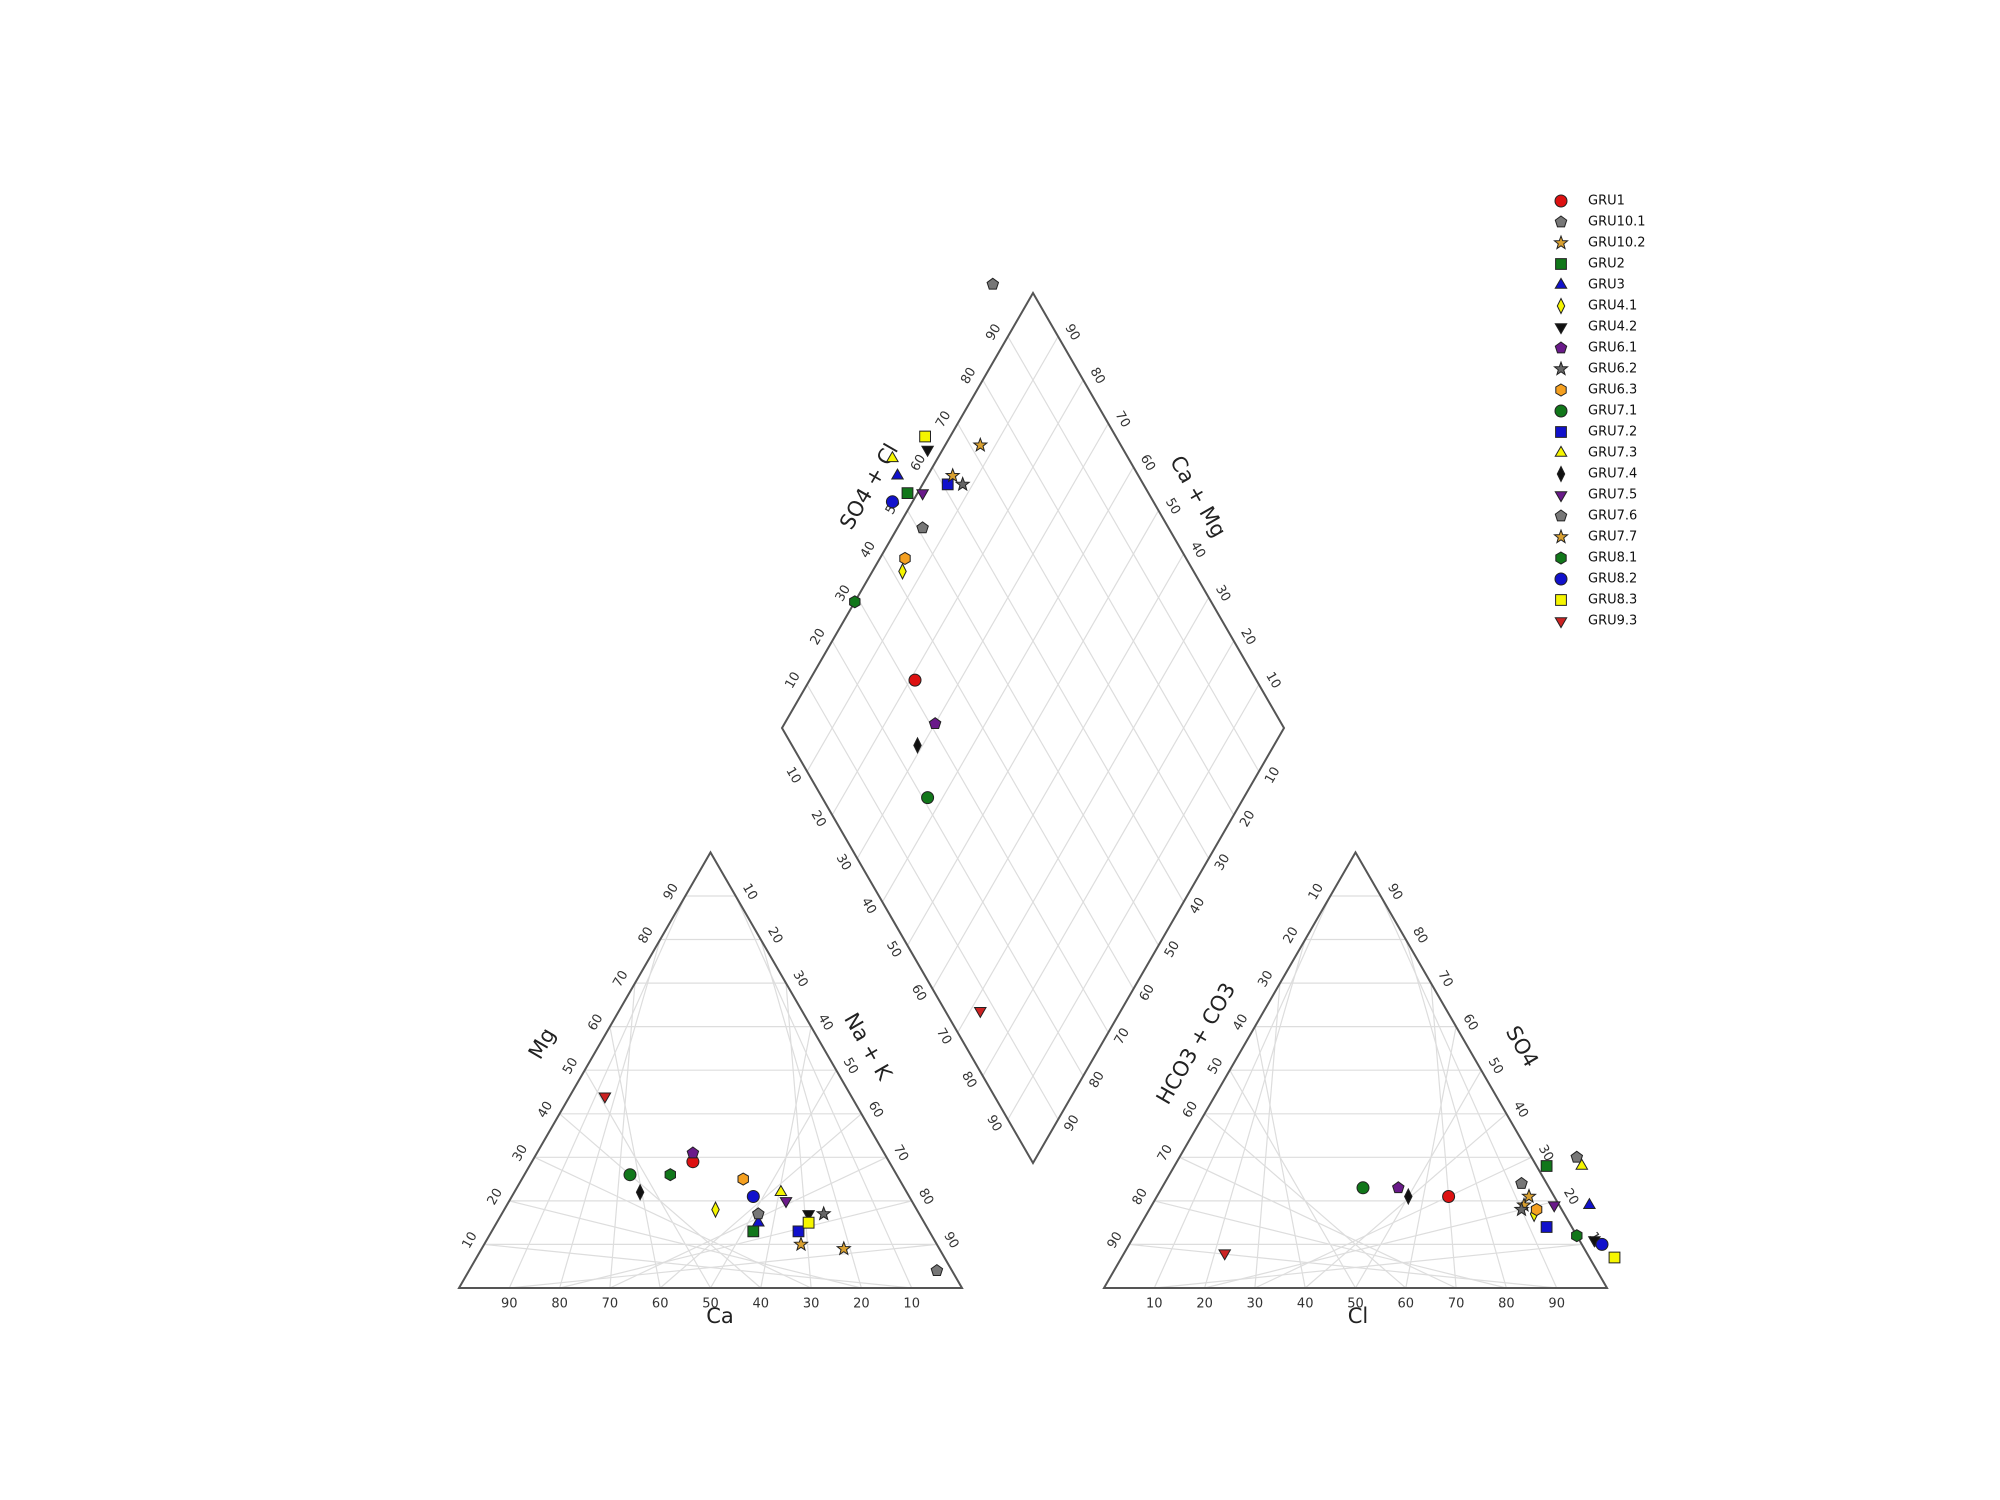 The width and height of the screenshot is (2000, 1500). What do you see at coordinates (495, 1197) in the screenshot?
I see `cation-left-tick-label: 20` at bounding box center [495, 1197].